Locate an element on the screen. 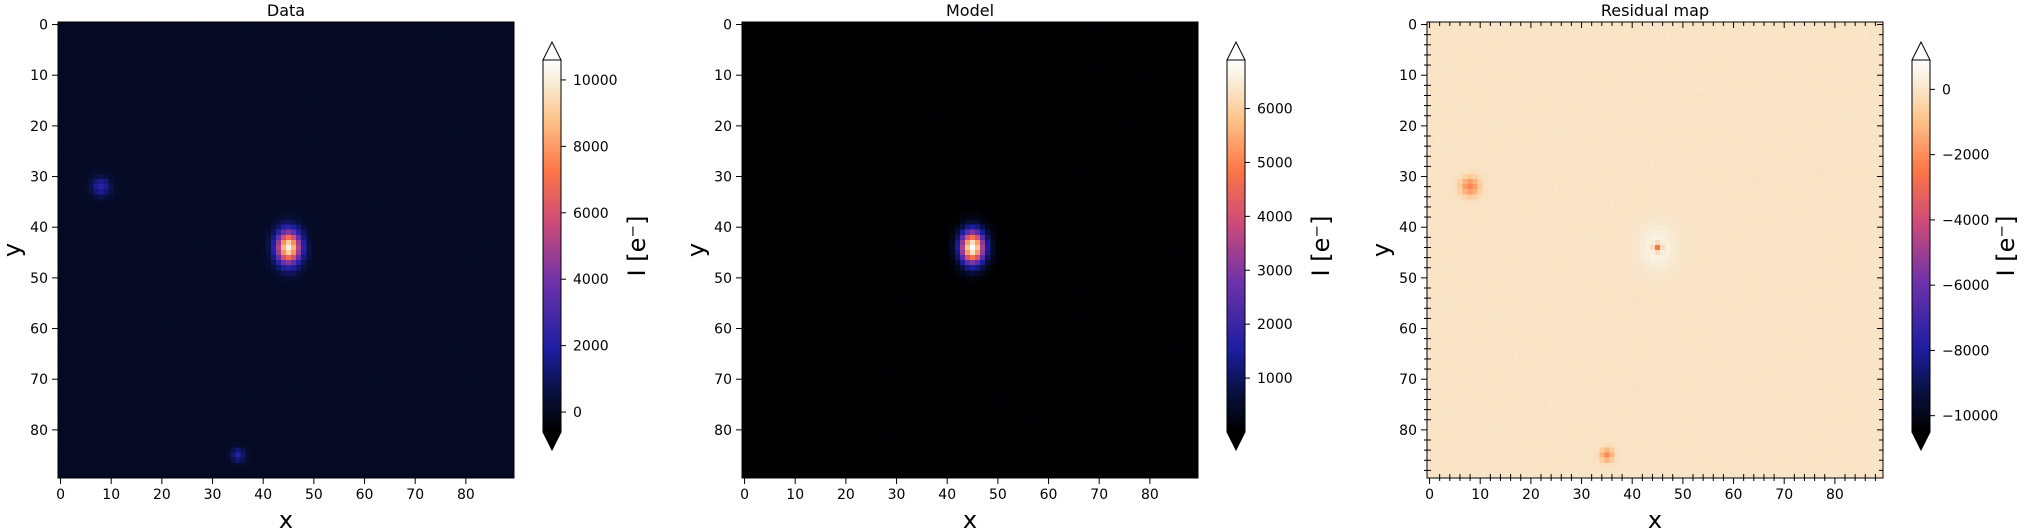 The width and height of the screenshot is (2029, 532). colorbar-tick-label: 5000 is located at coordinates (1275, 163).